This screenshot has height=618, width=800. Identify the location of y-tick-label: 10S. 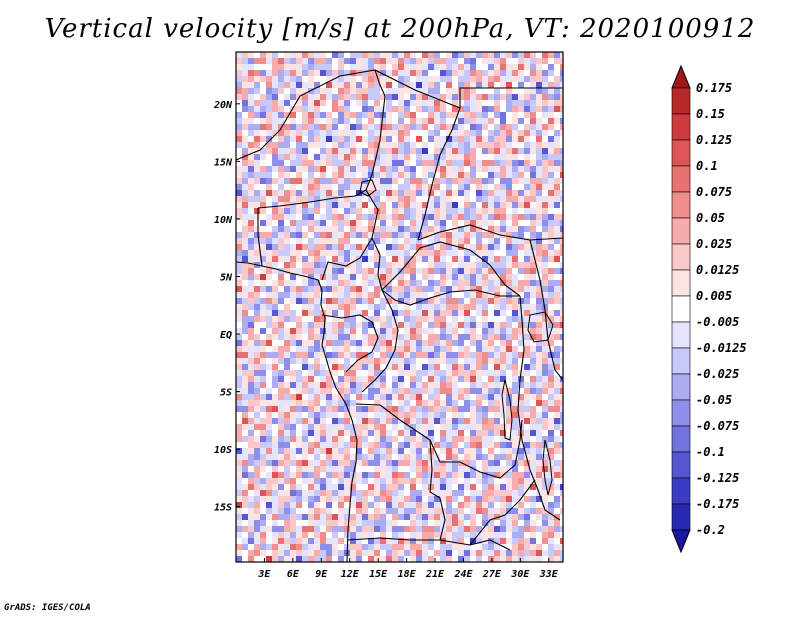
(223, 450).